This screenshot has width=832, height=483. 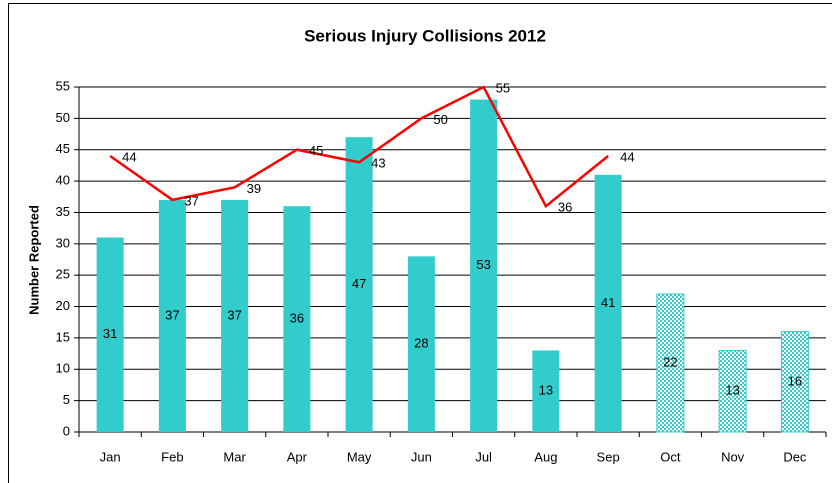 I want to click on y-tick-label: 20, so click(x=63, y=305).